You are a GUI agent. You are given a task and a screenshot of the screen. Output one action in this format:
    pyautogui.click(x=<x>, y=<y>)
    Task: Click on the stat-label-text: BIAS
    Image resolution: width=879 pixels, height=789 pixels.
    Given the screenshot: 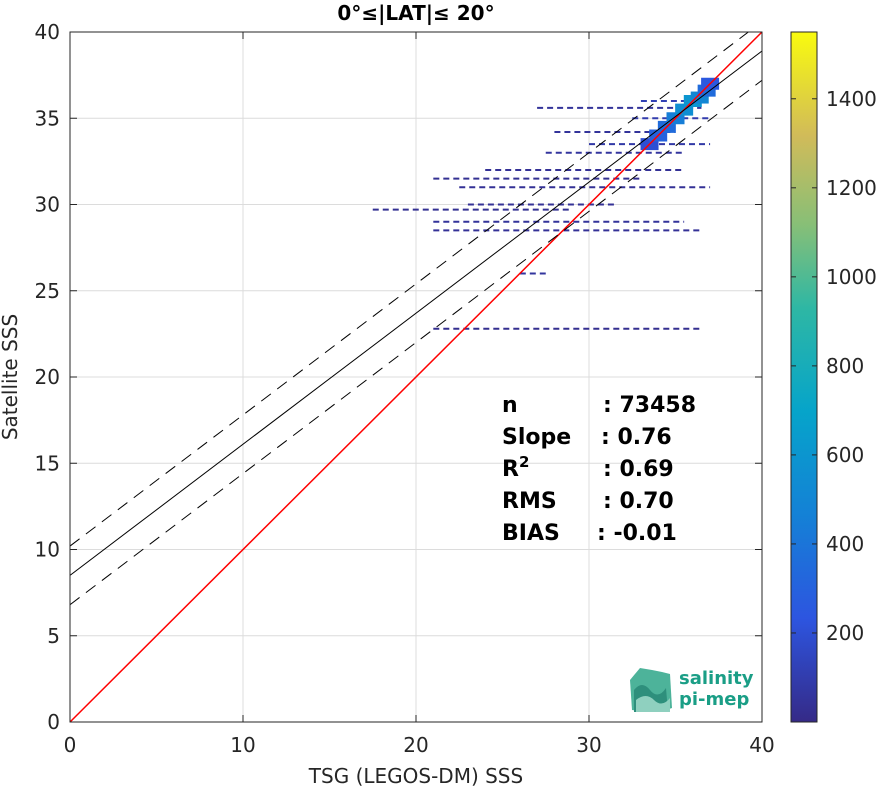 What is the action you would take?
    pyautogui.click(x=531, y=533)
    